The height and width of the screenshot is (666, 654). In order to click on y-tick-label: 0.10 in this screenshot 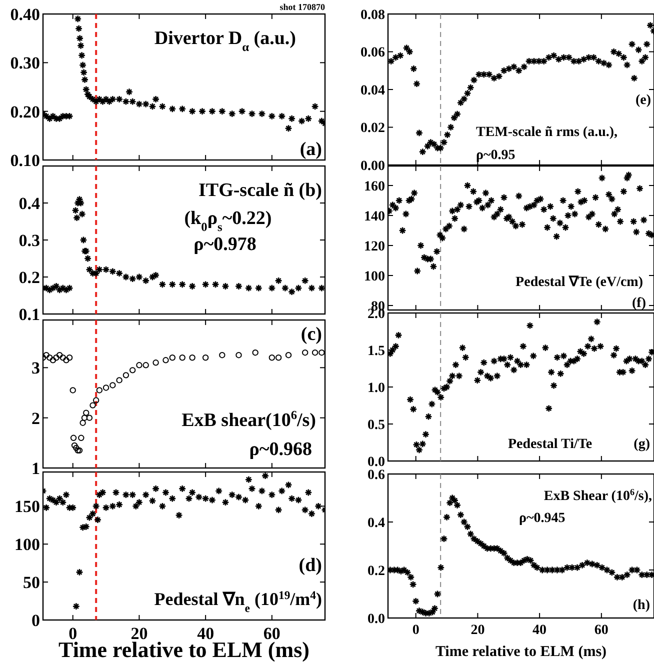, I will do `click(25, 160)`.